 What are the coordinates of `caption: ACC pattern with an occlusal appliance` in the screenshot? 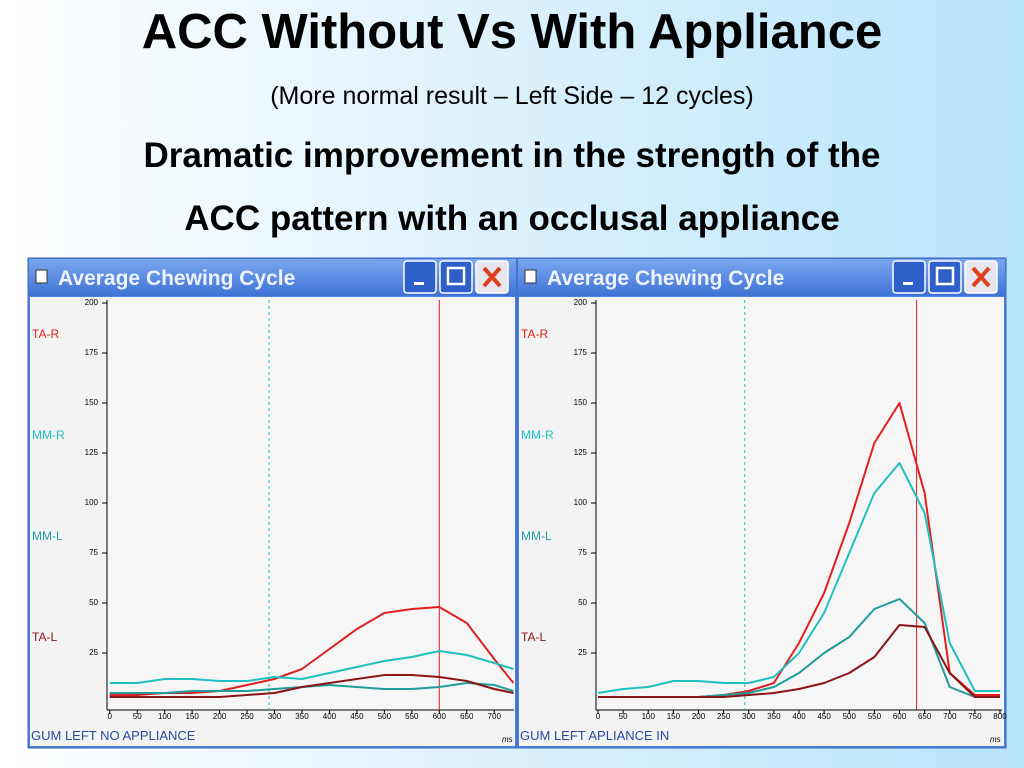 It's located at (511, 218).